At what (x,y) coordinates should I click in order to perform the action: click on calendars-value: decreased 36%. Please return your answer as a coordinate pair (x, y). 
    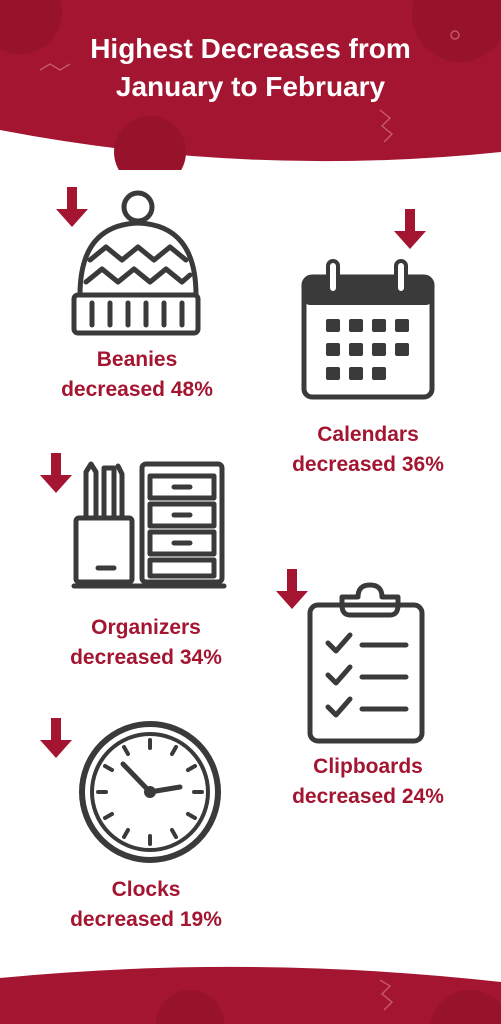
    Looking at the image, I should click on (368, 464).